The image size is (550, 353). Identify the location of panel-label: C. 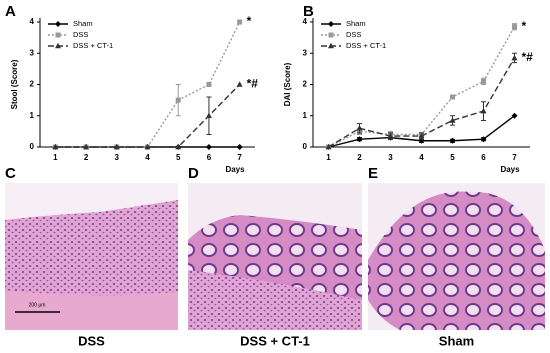
(10, 173).